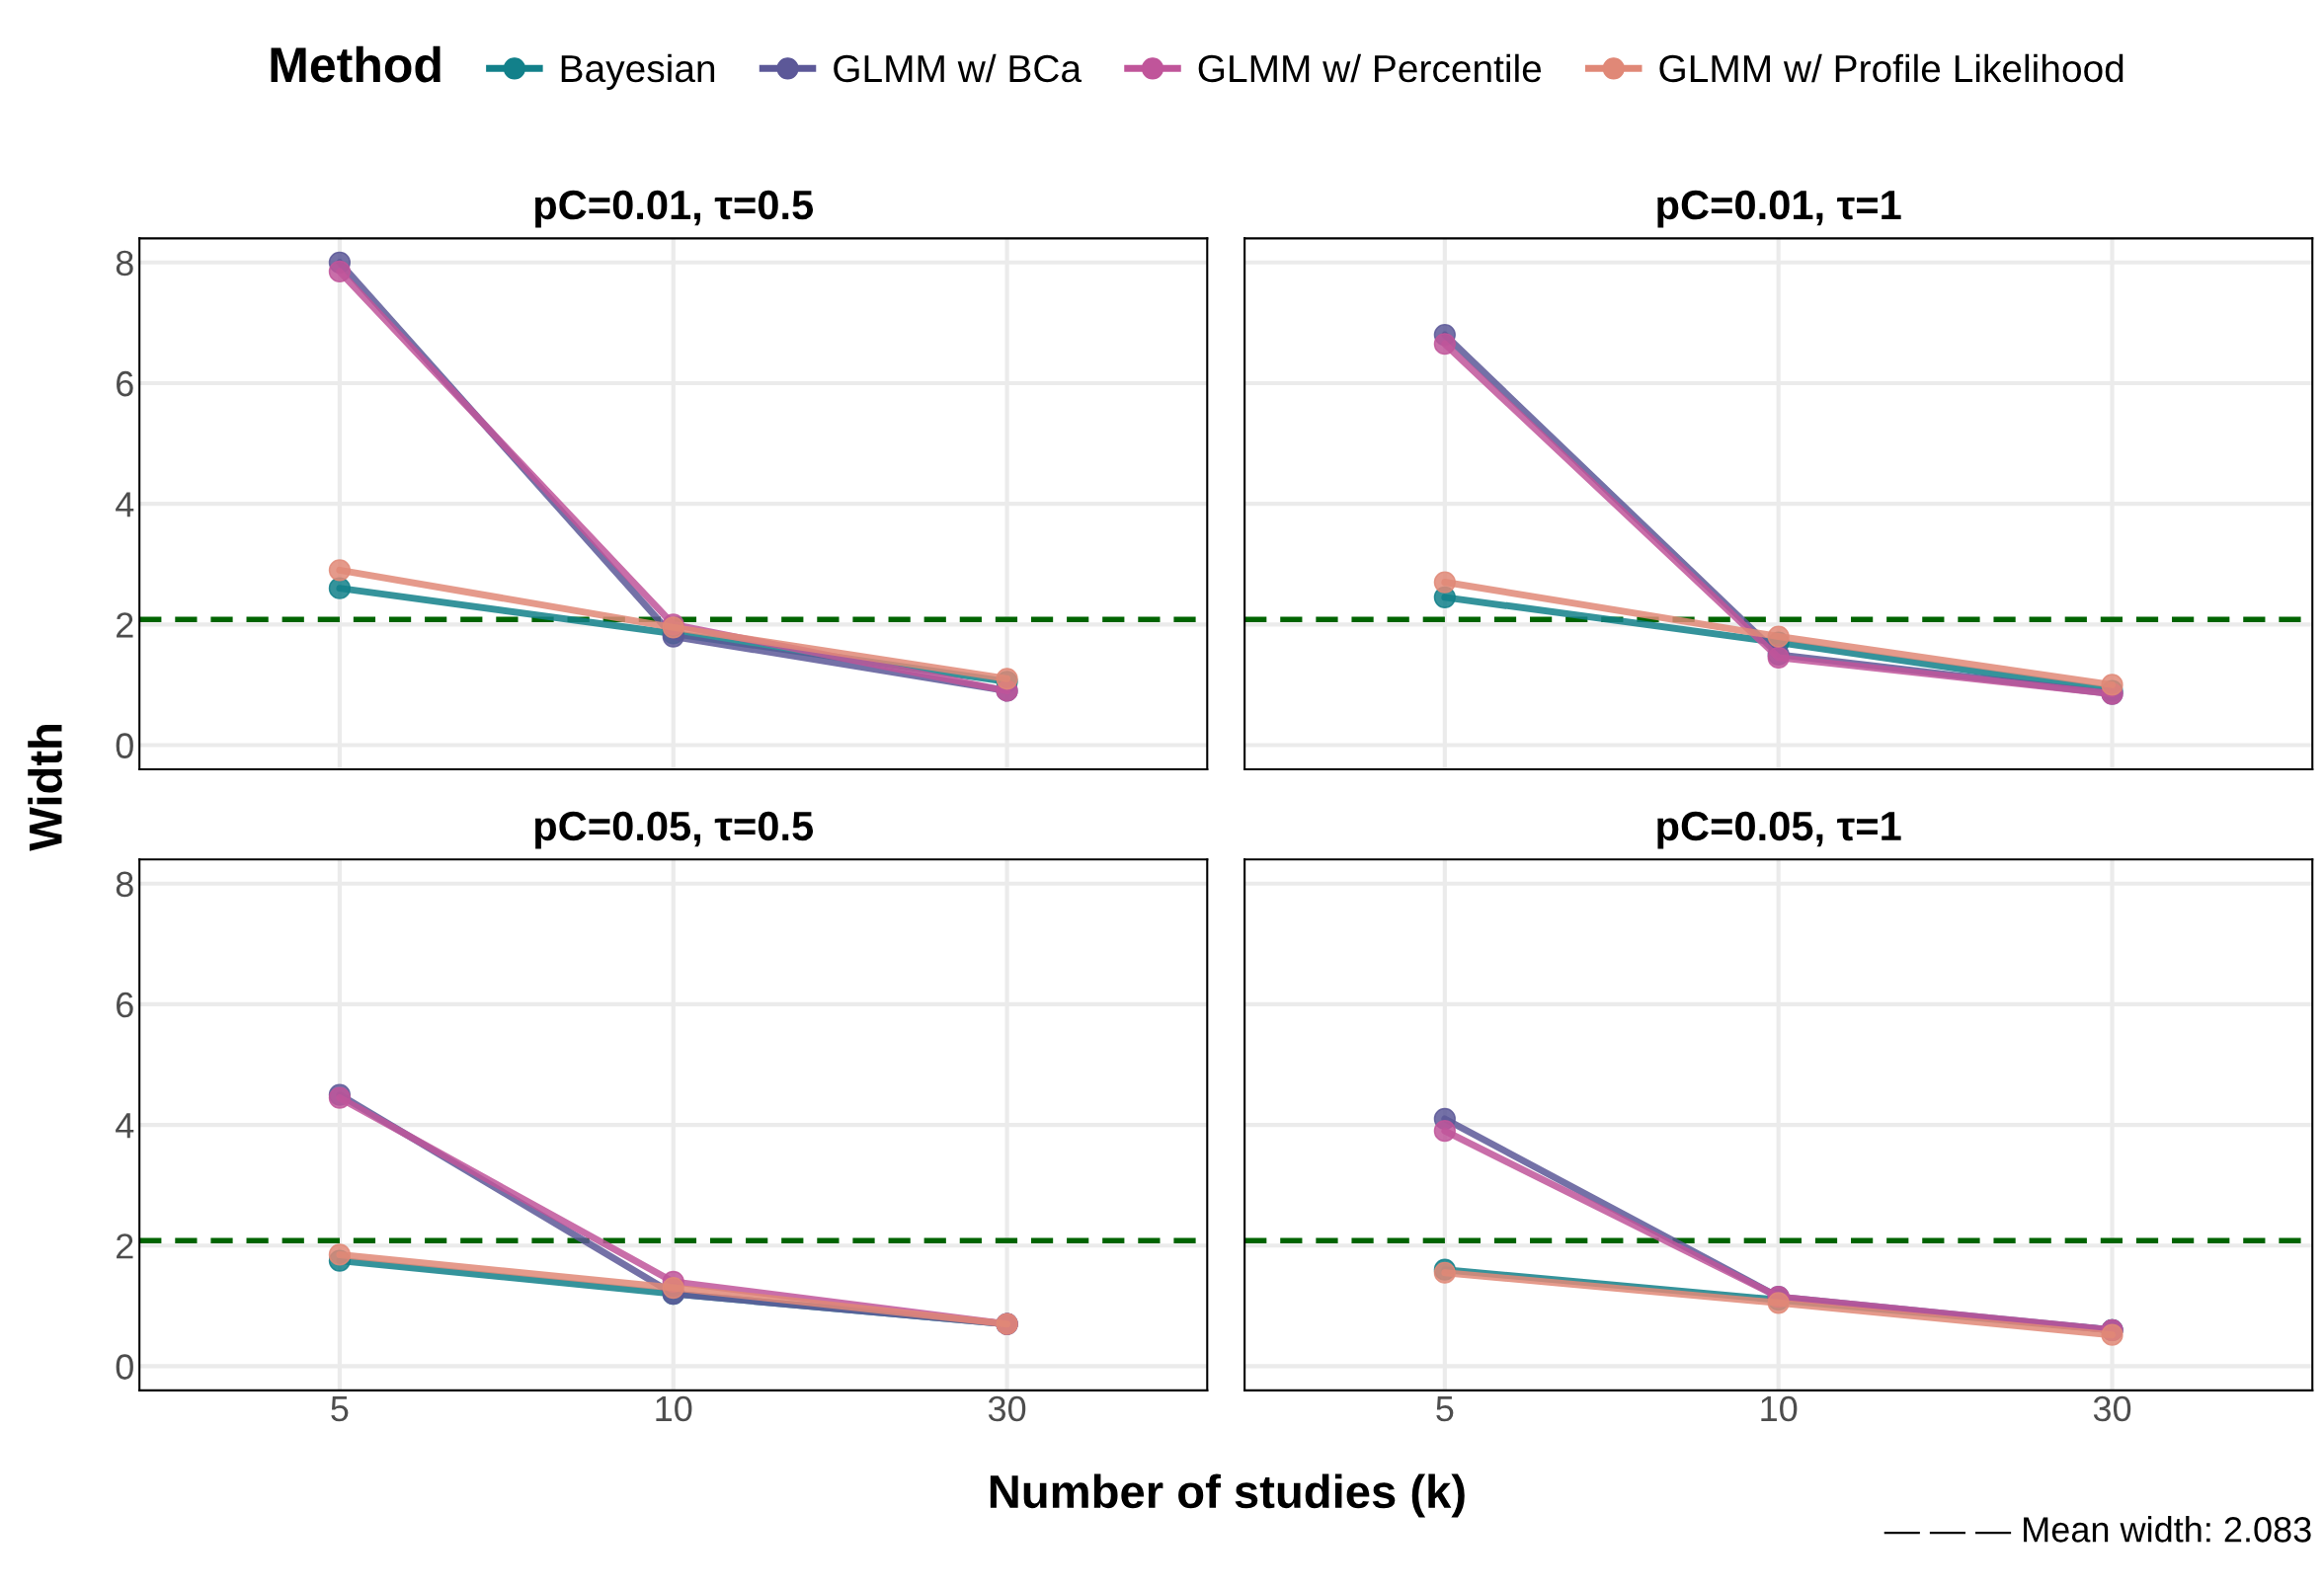 The width and height of the screenshot is (2324, 1589). What do you see at coordinates (2097, 1529) in the screenshot?
I see `text: — — — Mean width: 2.083` at bounding box center [2097, 1529].